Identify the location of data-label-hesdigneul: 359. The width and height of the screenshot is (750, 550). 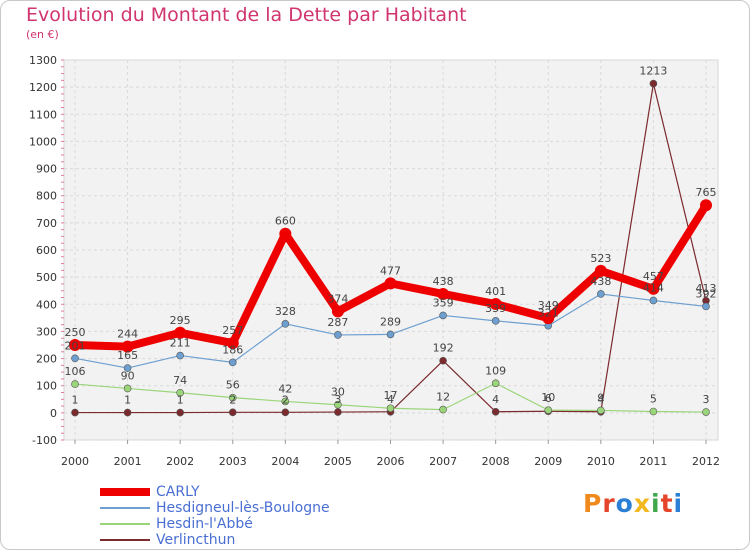
(443, 302).